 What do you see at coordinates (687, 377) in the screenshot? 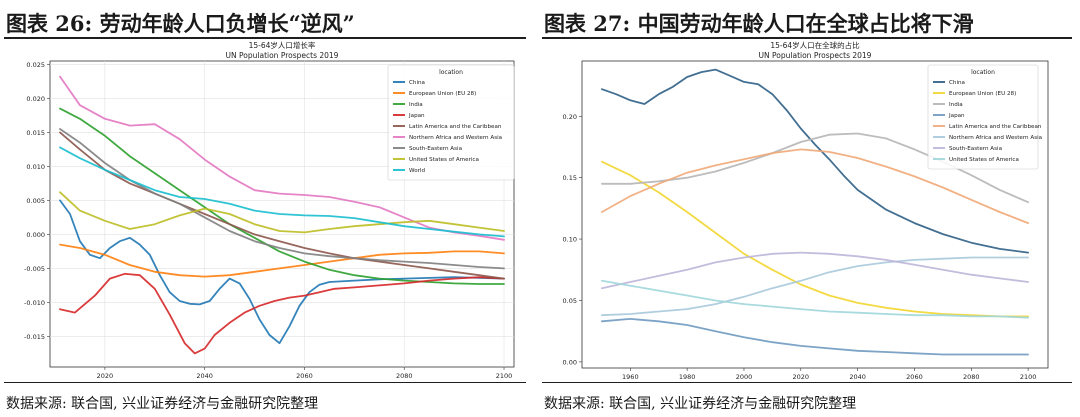
I see `x-tick-label: 1980` at bounding box center [687, 377].